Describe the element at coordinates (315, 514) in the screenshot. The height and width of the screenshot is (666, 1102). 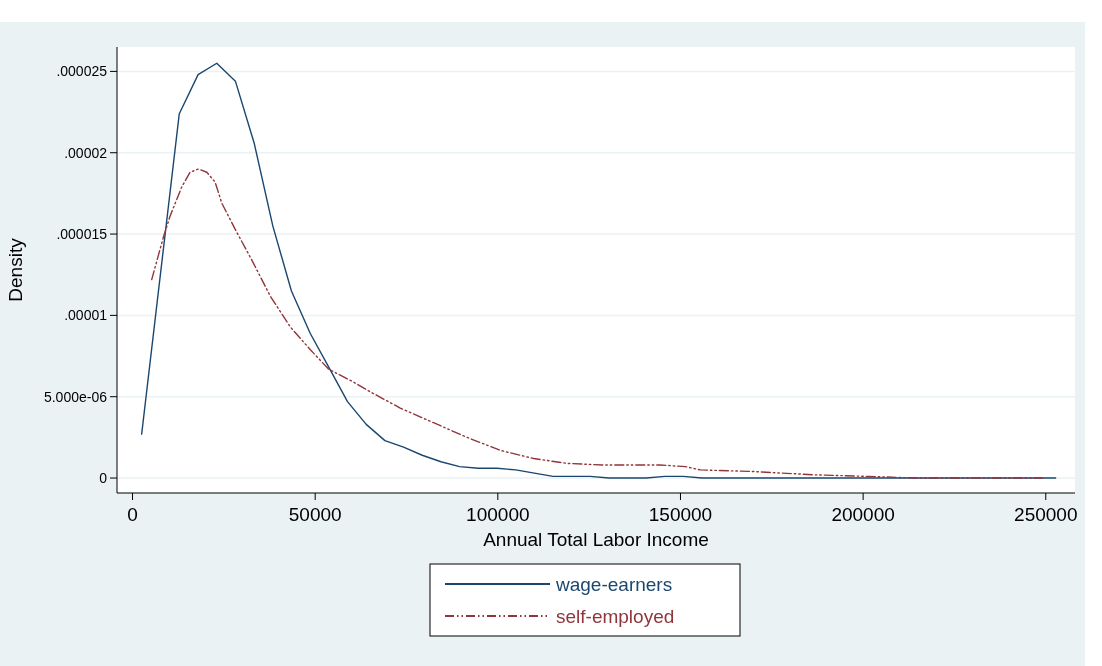
I see `x-tick-label: 50000` at that location.